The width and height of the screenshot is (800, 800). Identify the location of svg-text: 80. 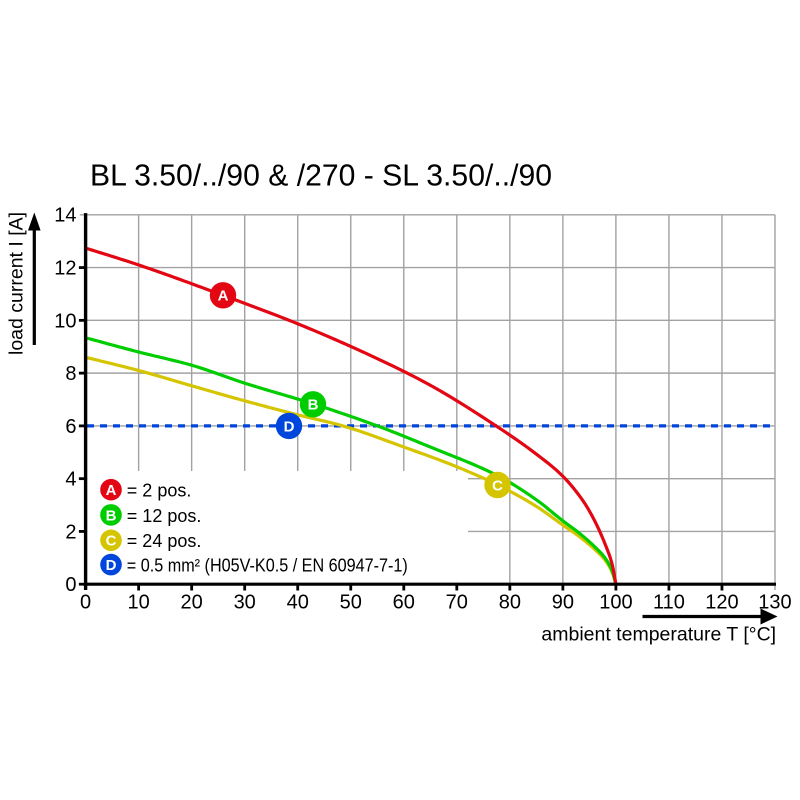
(510, 603).